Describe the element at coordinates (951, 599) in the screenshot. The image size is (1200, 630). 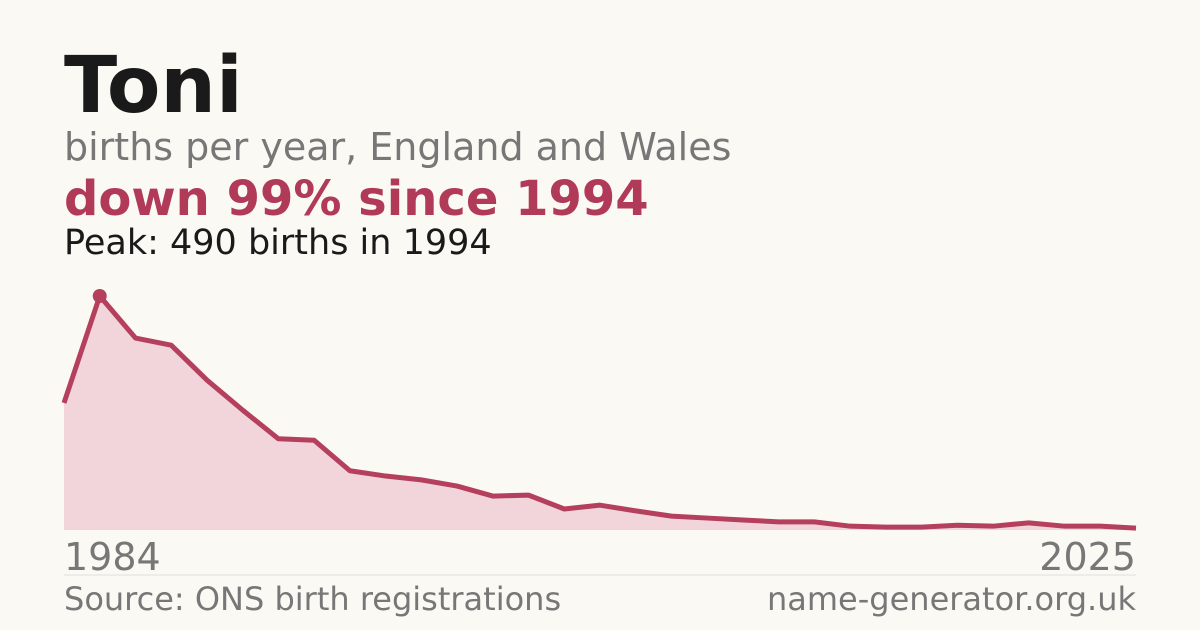
I see `site: name-generator.org.uk` at that location.